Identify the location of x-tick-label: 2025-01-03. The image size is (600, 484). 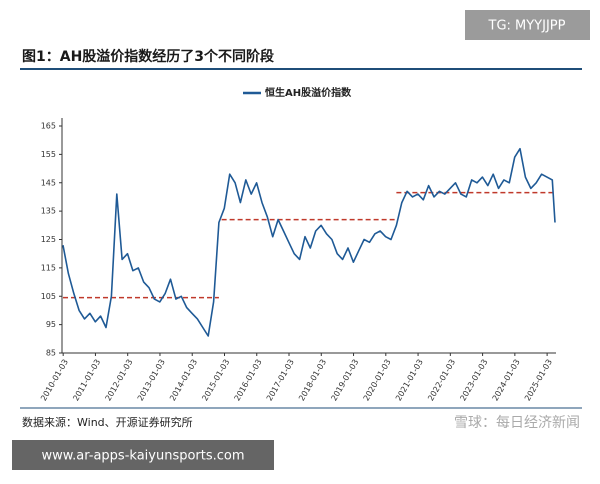
(538, 380).